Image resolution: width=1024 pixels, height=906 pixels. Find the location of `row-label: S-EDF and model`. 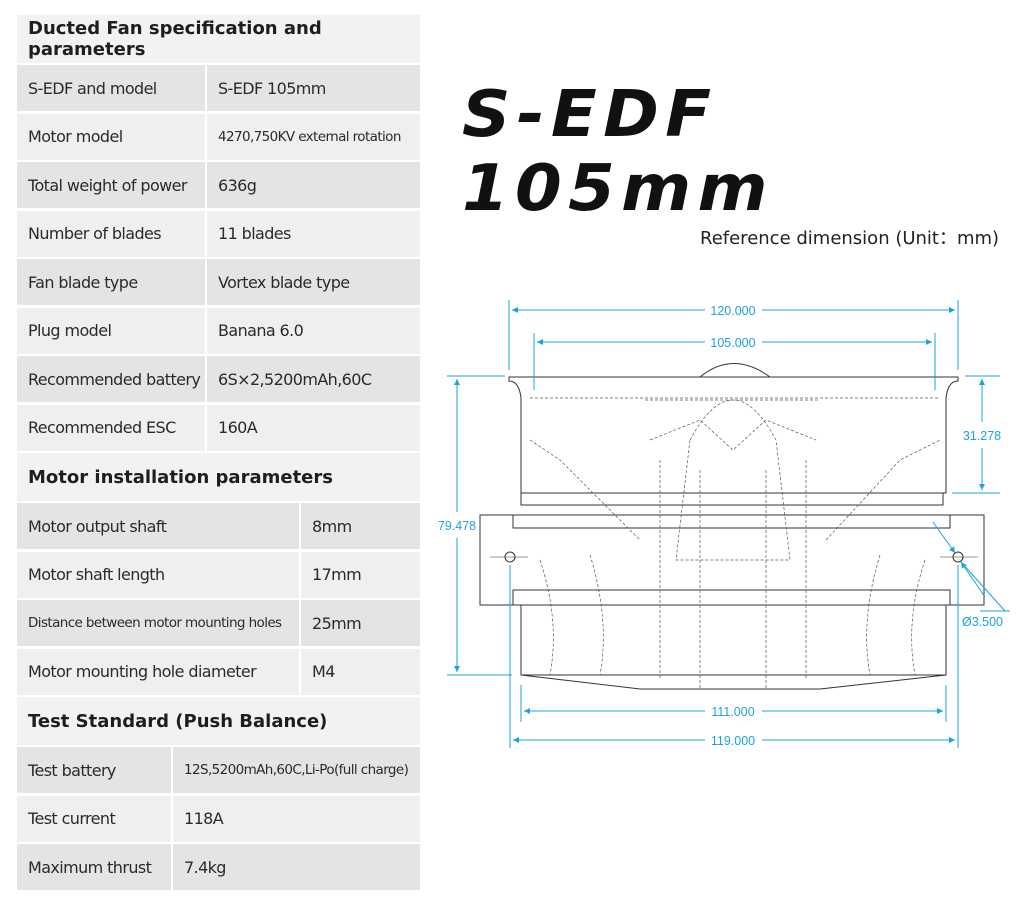

row-label: S-EDF and model is located at coordinates (111, 88).